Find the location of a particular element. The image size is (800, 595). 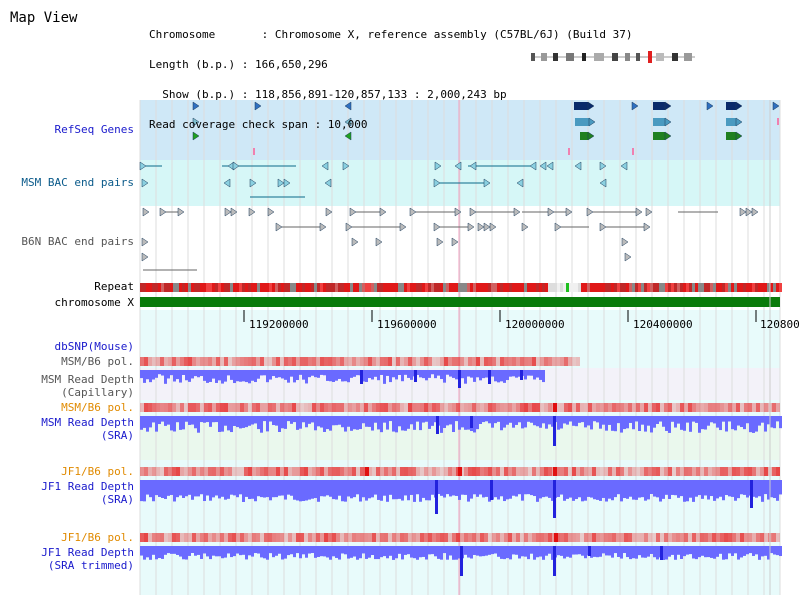

track-label-jf1-depth-sra: JF1 Read Depth is located at coordinates (87, 486).